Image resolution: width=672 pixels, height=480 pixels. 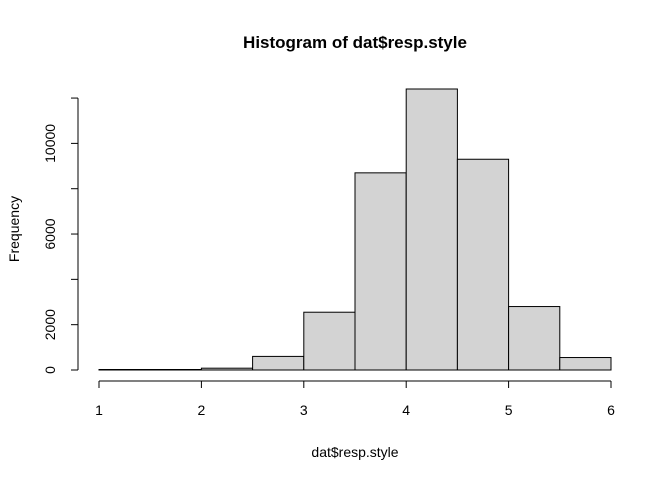 I want to click on y-tick-label: 0, so click(x=50, y=370).